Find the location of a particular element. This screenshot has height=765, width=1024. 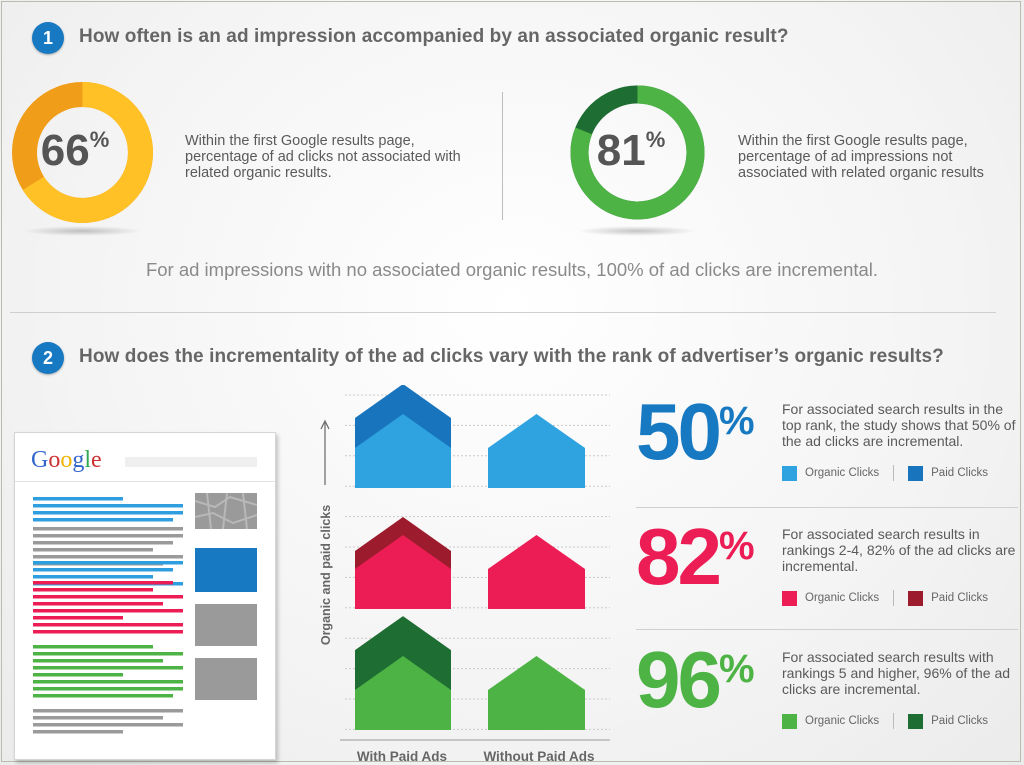

serp-header-divider is located at coordinates (145, 481).